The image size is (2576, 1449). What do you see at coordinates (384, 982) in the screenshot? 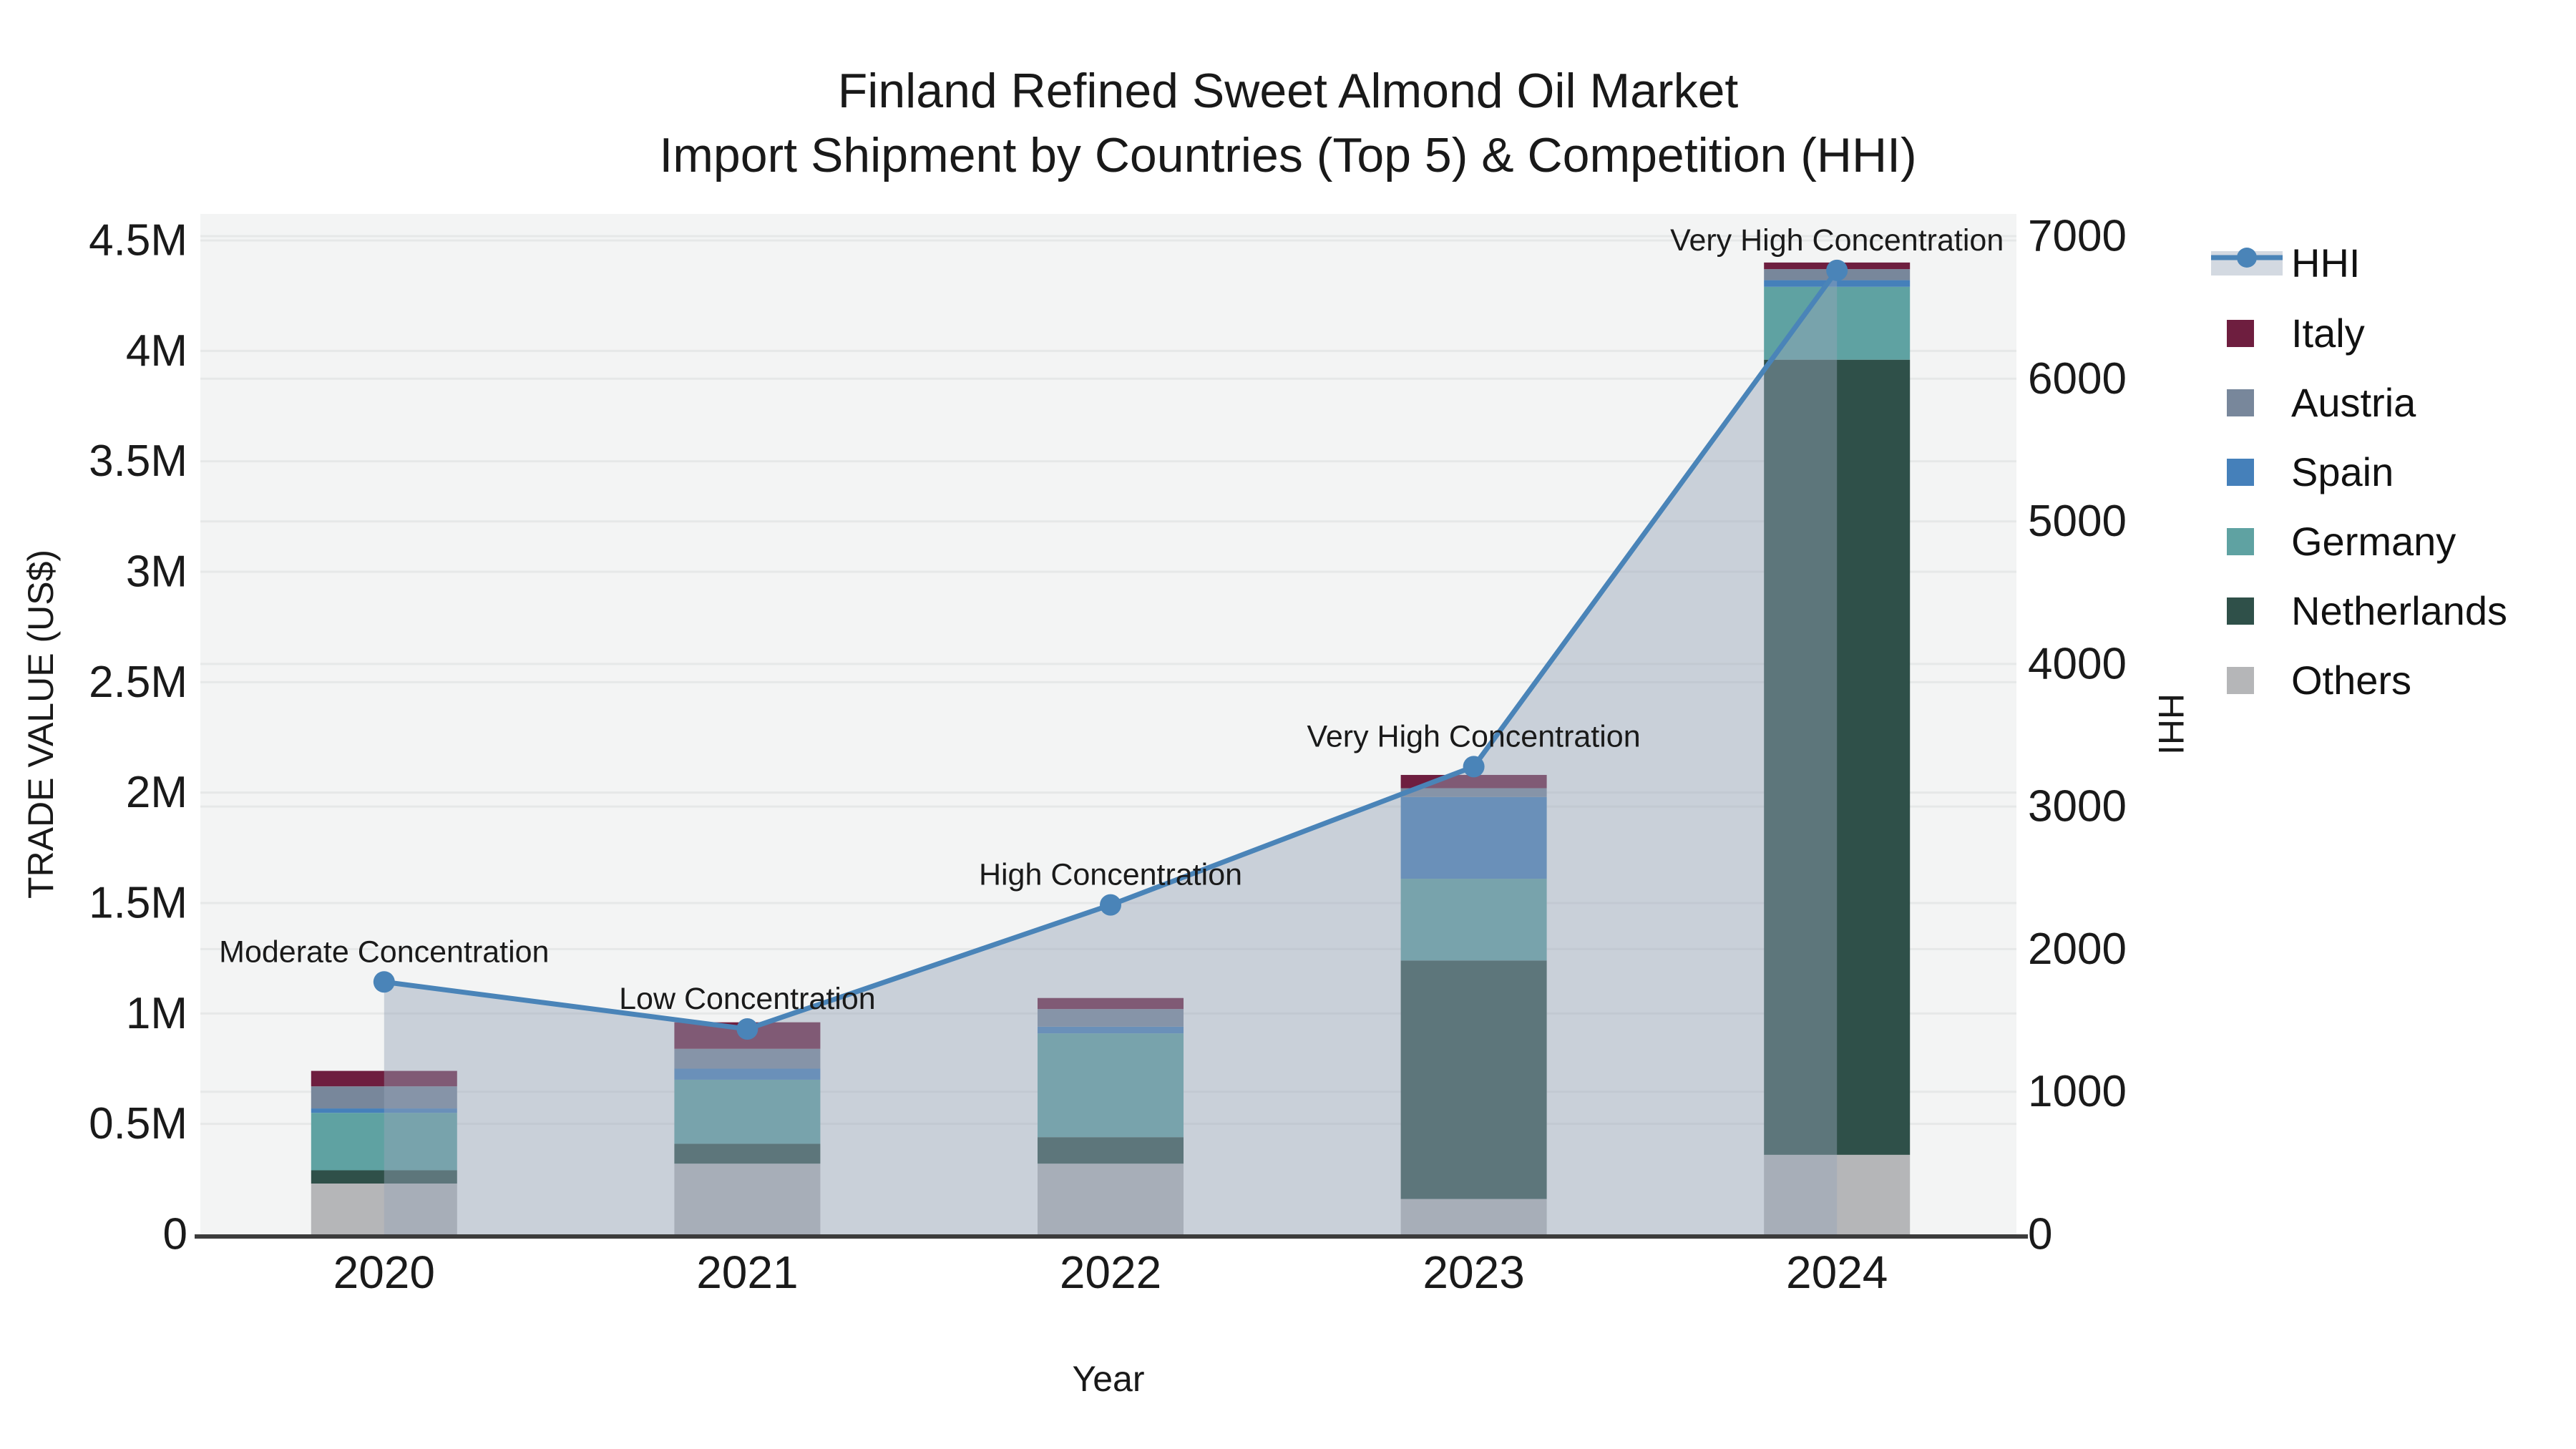
I see `hhi-marker-2020` at bounding box center [384, 982].